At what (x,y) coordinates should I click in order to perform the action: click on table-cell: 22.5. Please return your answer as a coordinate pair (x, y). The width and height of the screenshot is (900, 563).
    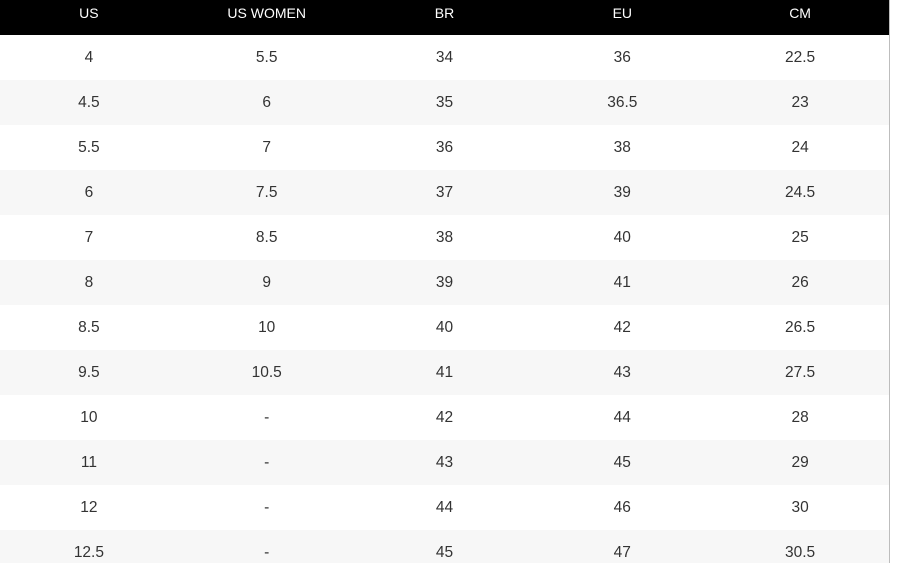
    Looking at the image, I should click on (800, 57).